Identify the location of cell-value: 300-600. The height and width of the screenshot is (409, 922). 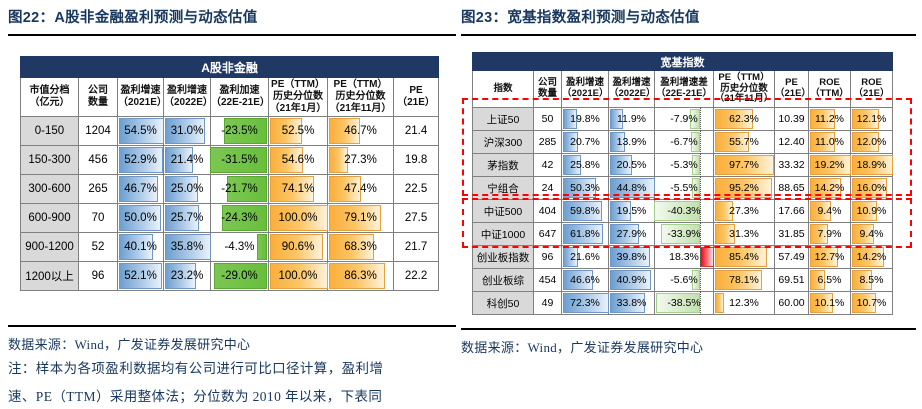
(49, 189).